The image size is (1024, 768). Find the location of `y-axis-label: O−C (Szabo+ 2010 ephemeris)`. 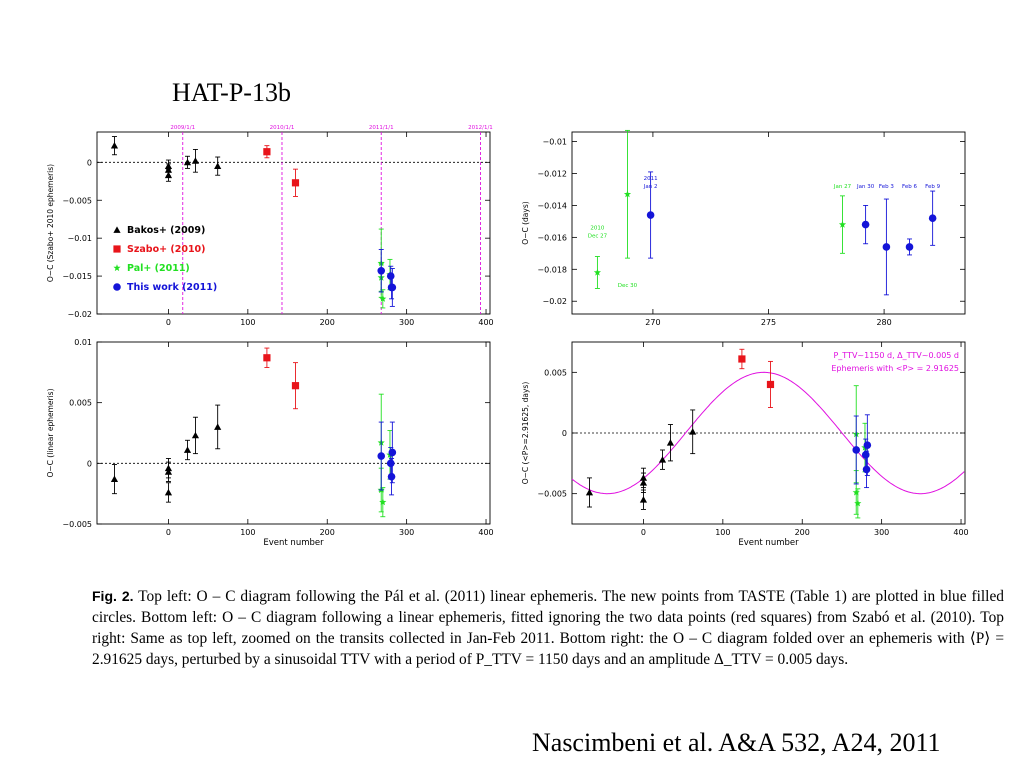

y-axis-label: O−C (Szabo+ 2010 ephemeris) is located at coordinates (50, 223).